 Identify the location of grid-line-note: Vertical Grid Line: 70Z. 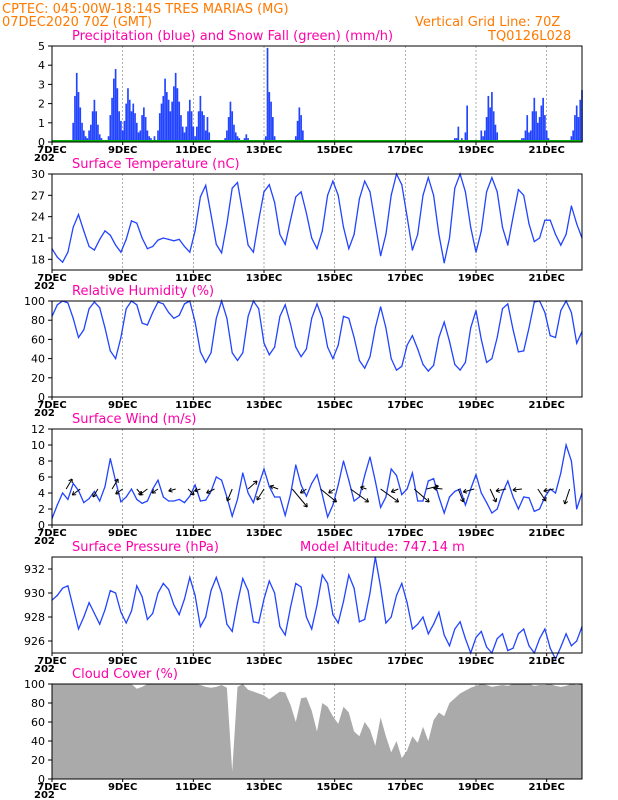
(487, 22).